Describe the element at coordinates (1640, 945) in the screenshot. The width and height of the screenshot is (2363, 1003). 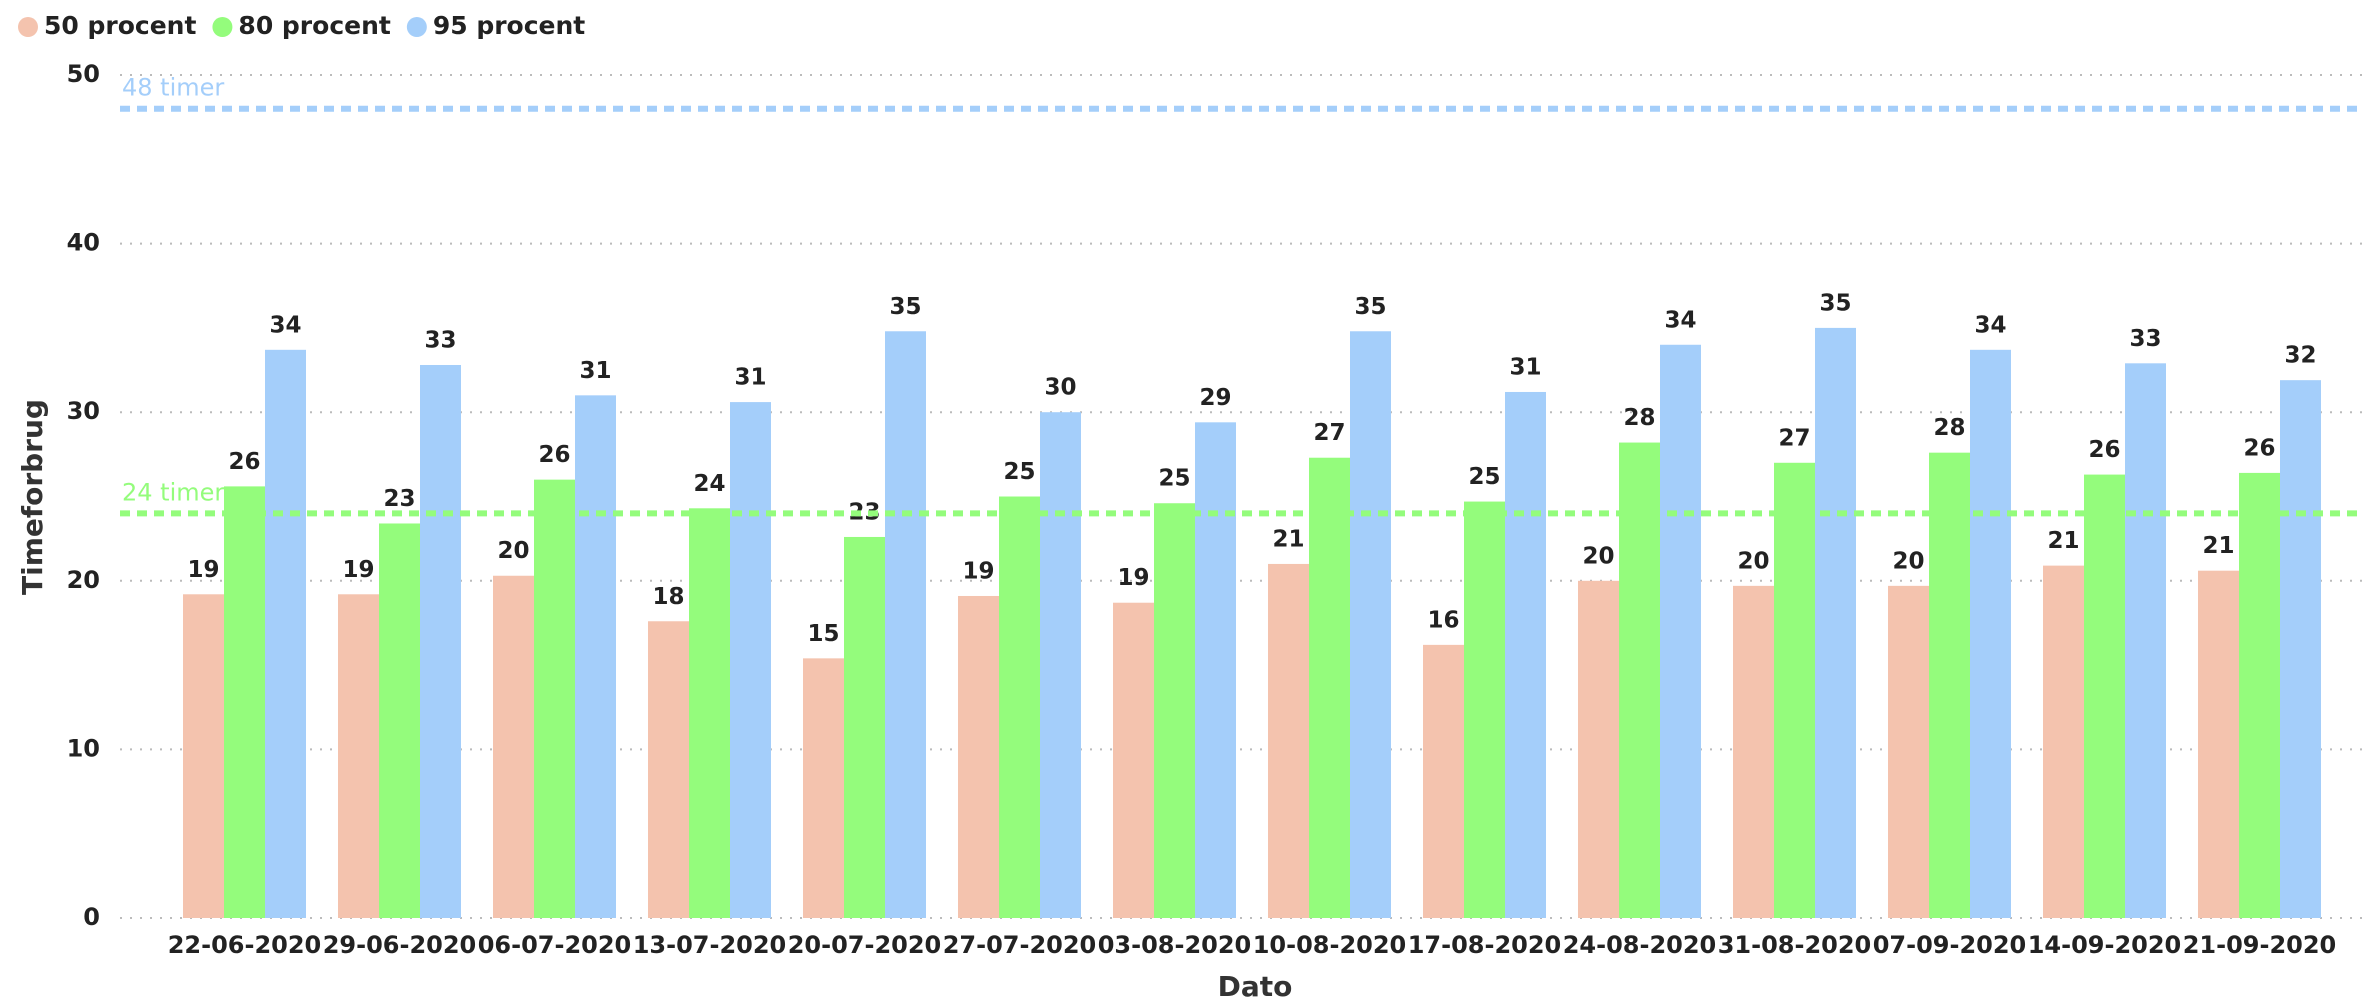
I see `x-tick-label: 24-08-2020` at that location.